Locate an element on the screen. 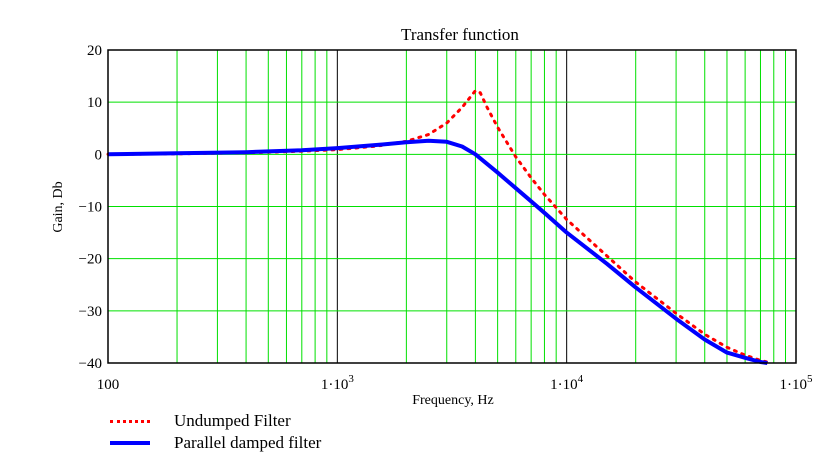  legend: Undumped Filter Parallel damped filter is located at coordinates (215, 432).